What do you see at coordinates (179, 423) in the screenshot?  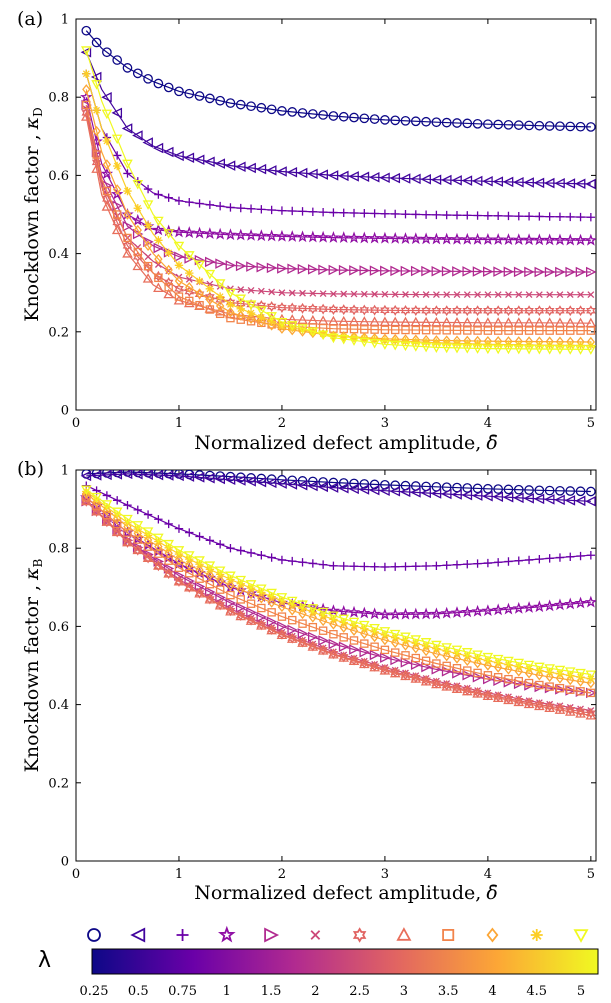 I see `x-tick-label: 1` at bounding box center [179, 423].